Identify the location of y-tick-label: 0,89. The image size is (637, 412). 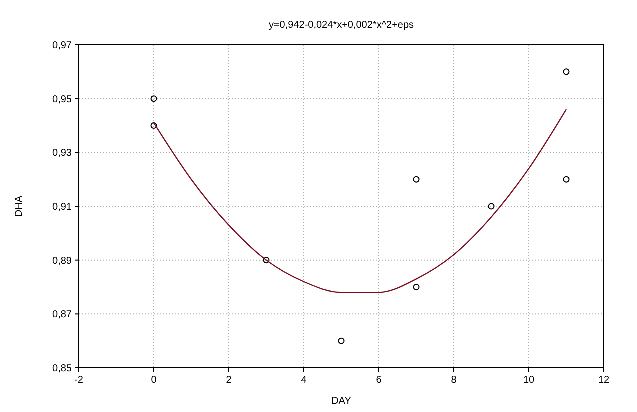
(62, 261).